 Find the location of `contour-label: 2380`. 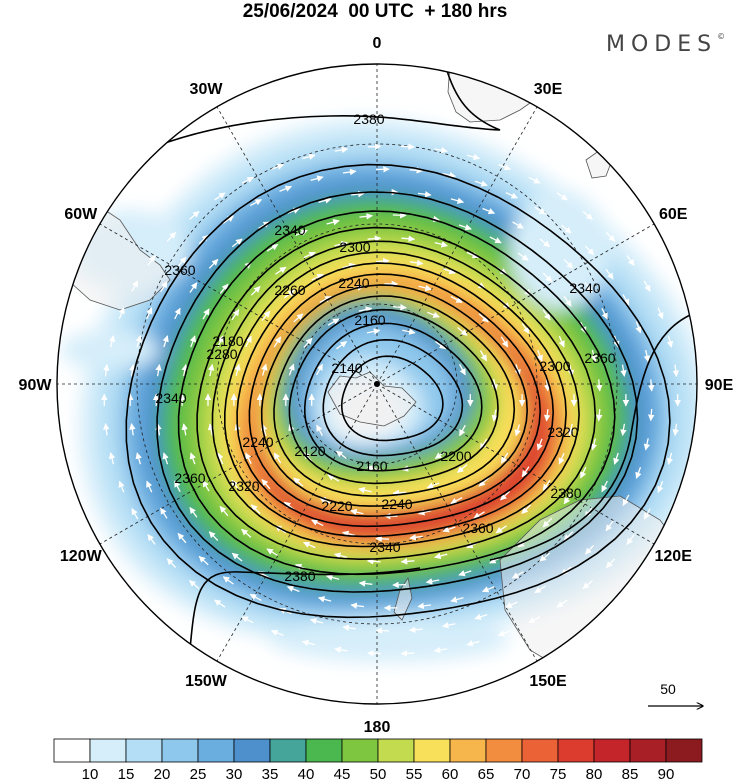

contour-label: 2380 is located at coordinates (565, 493).